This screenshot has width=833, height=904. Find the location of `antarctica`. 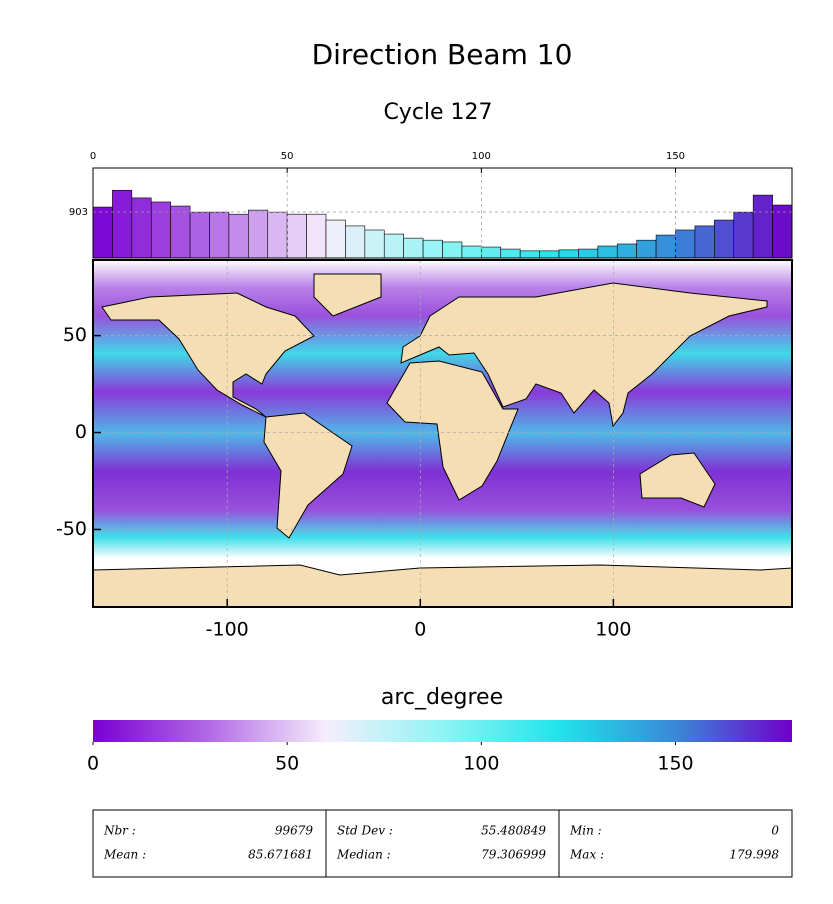

antarctica is located at coordinates (442, 586).